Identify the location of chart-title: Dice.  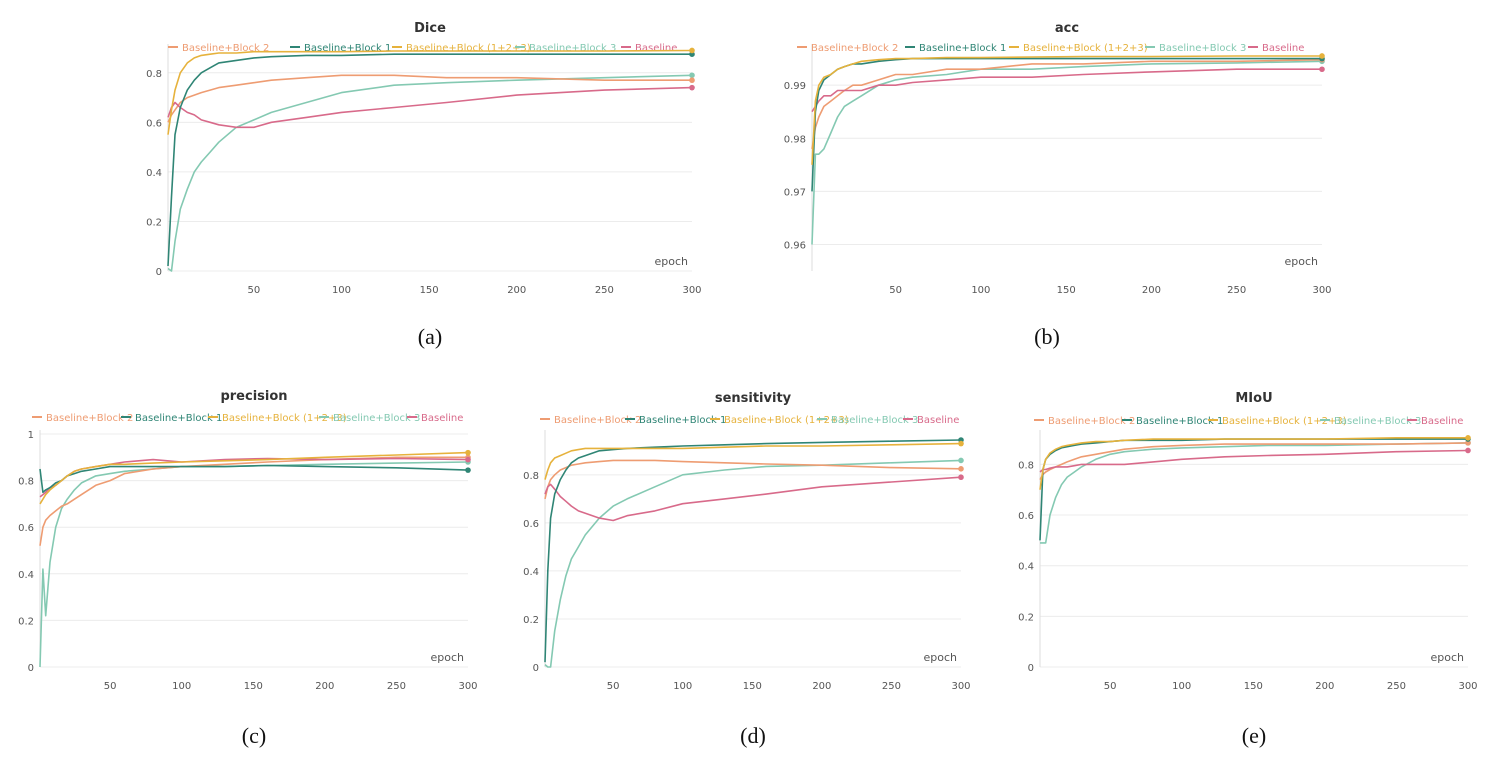
(430, 28).